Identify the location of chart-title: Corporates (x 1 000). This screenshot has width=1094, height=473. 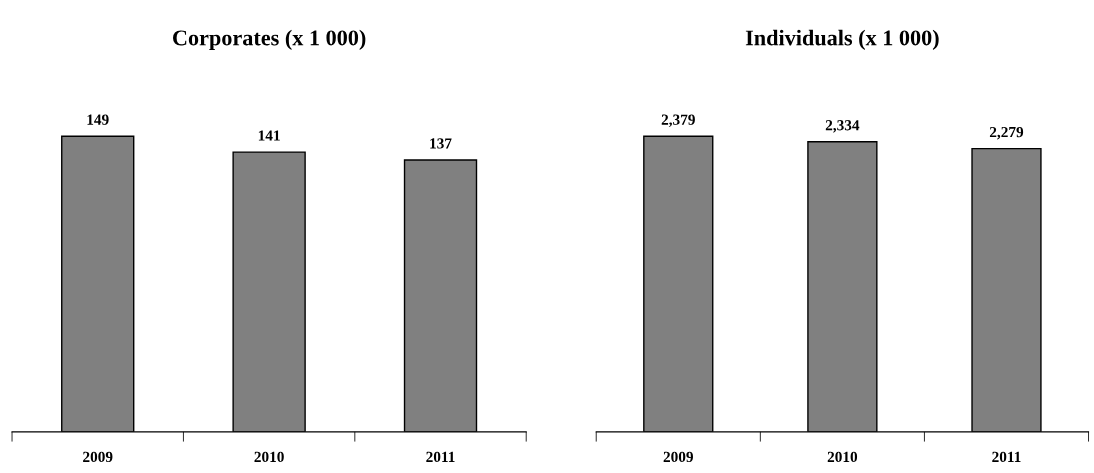
(269, 39).